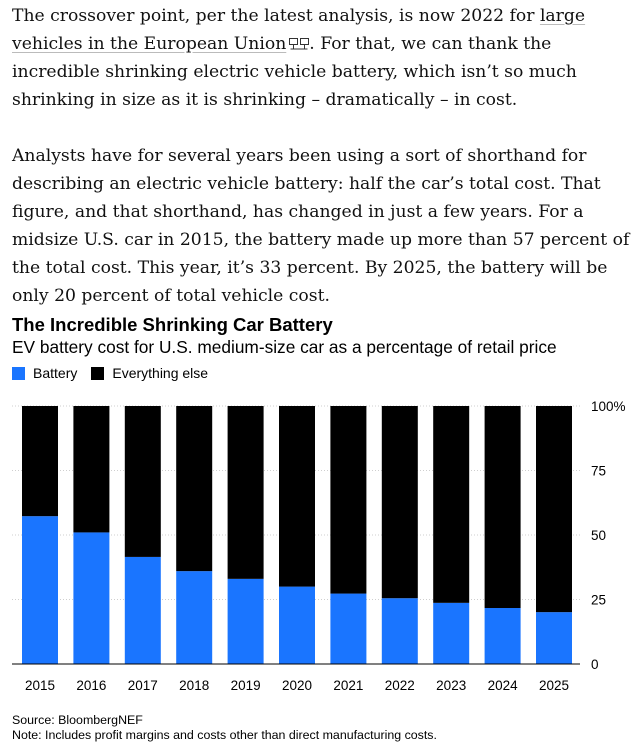 The image size is (642, 755). I want to click on bar-everything-else-2017, so click(142, 481).